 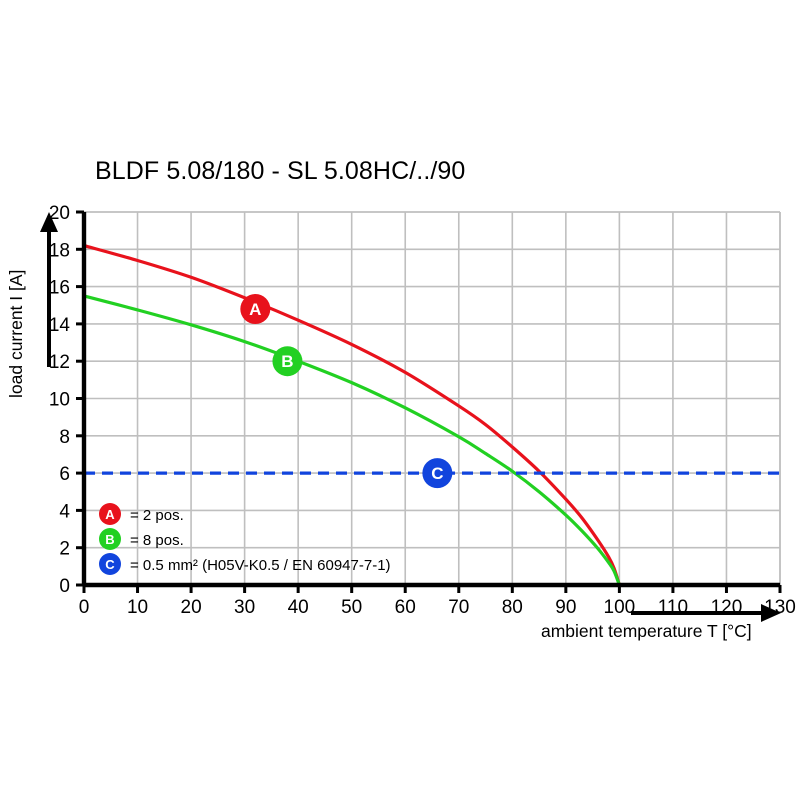 I want to click on data-marker-B: B, so click(x=287, y=361).